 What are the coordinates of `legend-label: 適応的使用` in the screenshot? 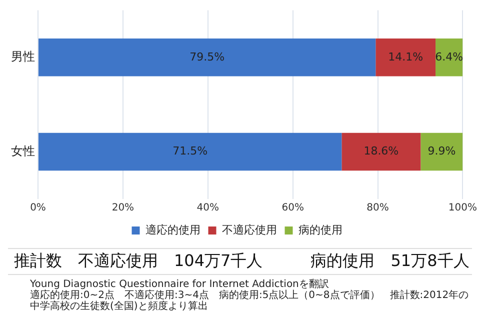 It's located at (172, 229).